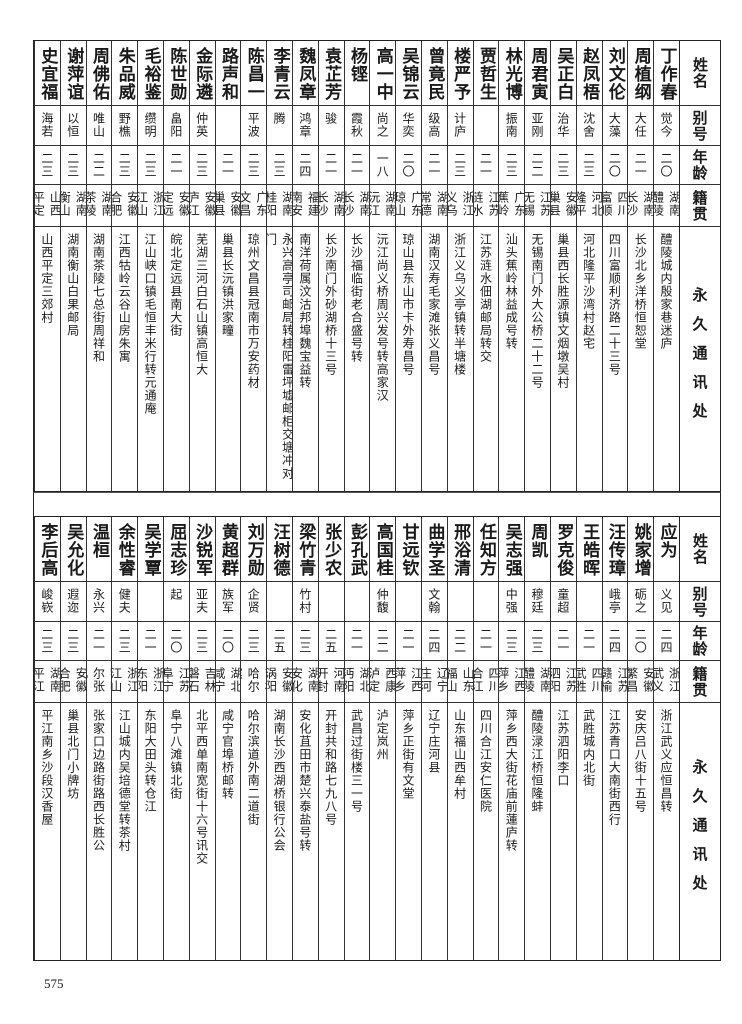  I want to click on table-row: 沙锐军 亚夫 二三 吉林磐石 北平西单南宽街十六号讯交, so click(201, 738).